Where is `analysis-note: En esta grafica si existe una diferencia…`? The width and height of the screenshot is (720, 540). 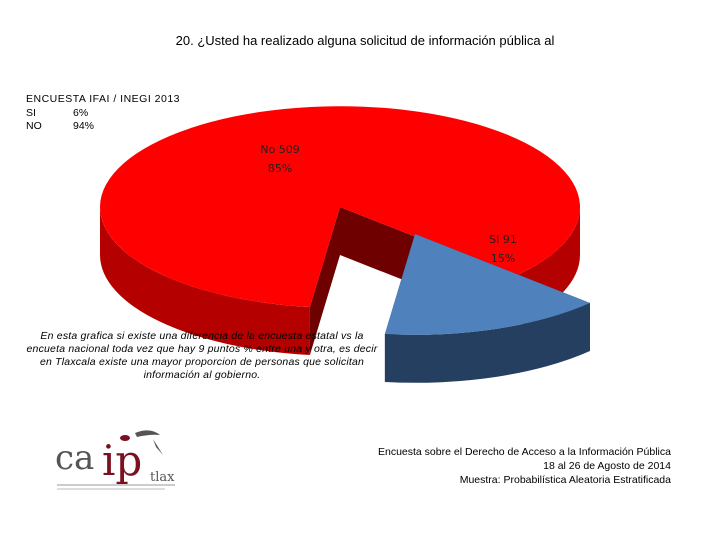
analysis-note: En esta grafica si existe una diferencia… is located at coordinates (202, 355).